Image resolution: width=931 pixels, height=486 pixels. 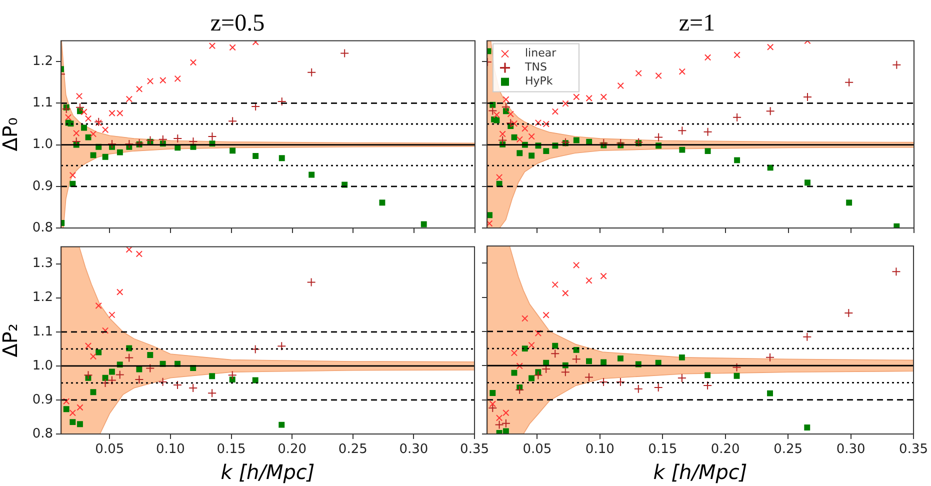 What do you see at coordinates (697, 23) in the screenshot?
I see `chart-title: z=1` at bounding box center [697, 23].